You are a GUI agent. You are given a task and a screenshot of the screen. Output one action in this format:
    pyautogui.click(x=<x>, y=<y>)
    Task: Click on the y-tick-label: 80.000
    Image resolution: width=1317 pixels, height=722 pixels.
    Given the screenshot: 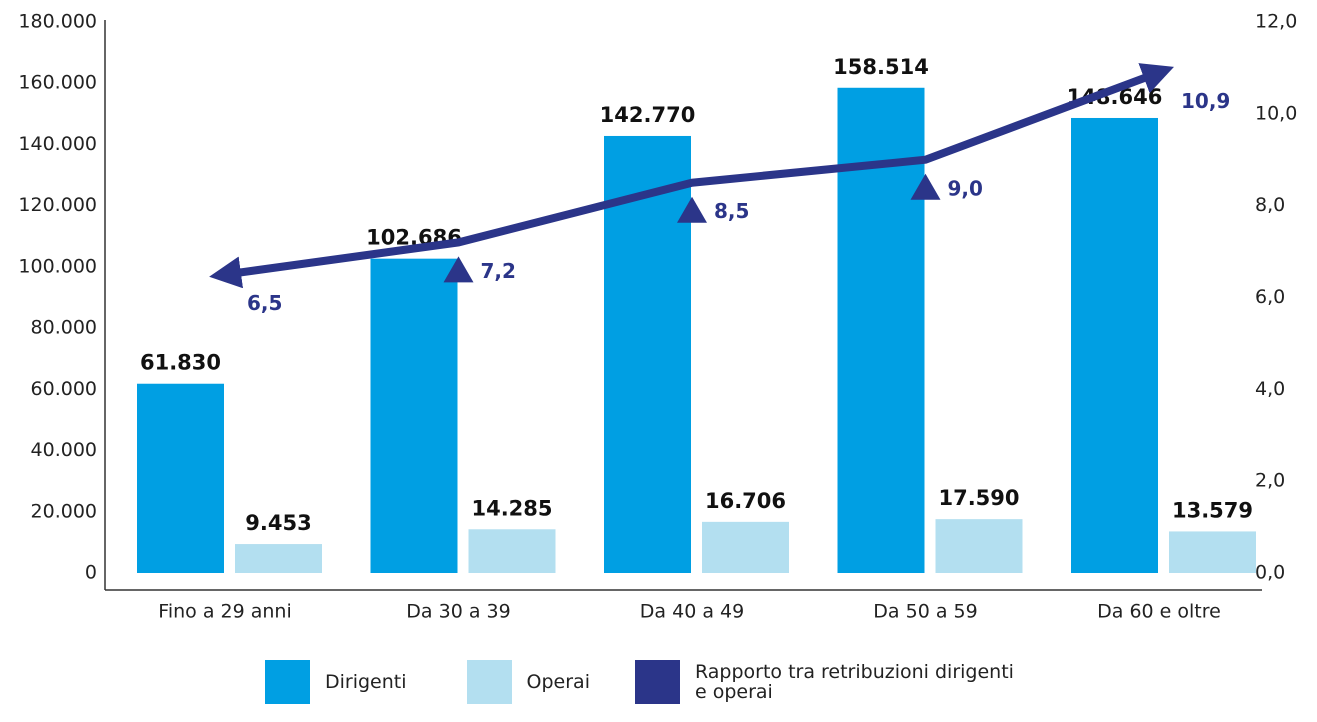 What is the action you would take?
    pyautogui.click(x=64, y=328)
    